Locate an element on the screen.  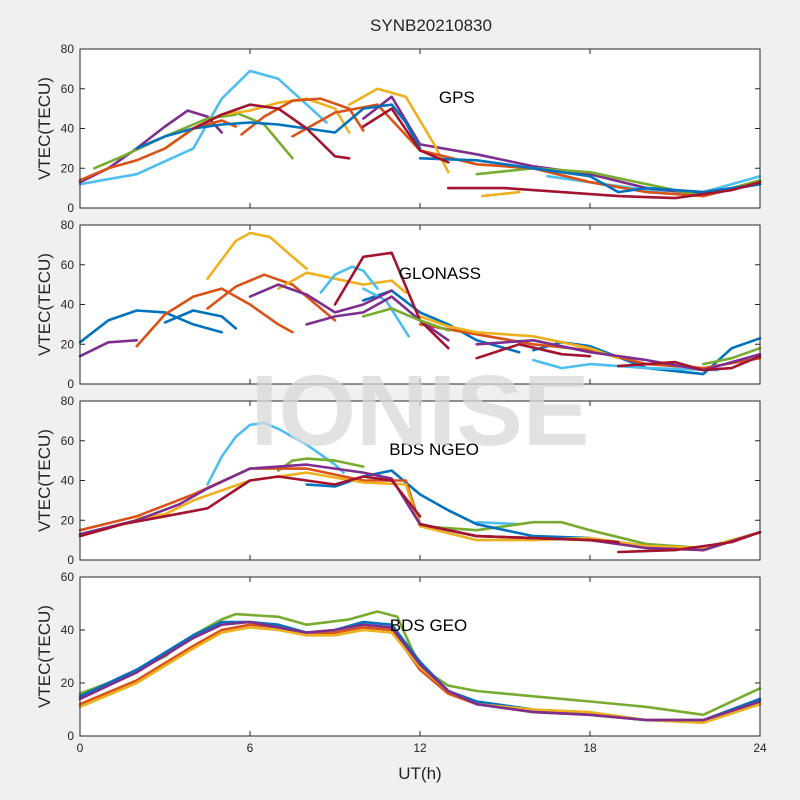
y-tick-label-bds-geo: 60 is located at coordinates (68, 577).